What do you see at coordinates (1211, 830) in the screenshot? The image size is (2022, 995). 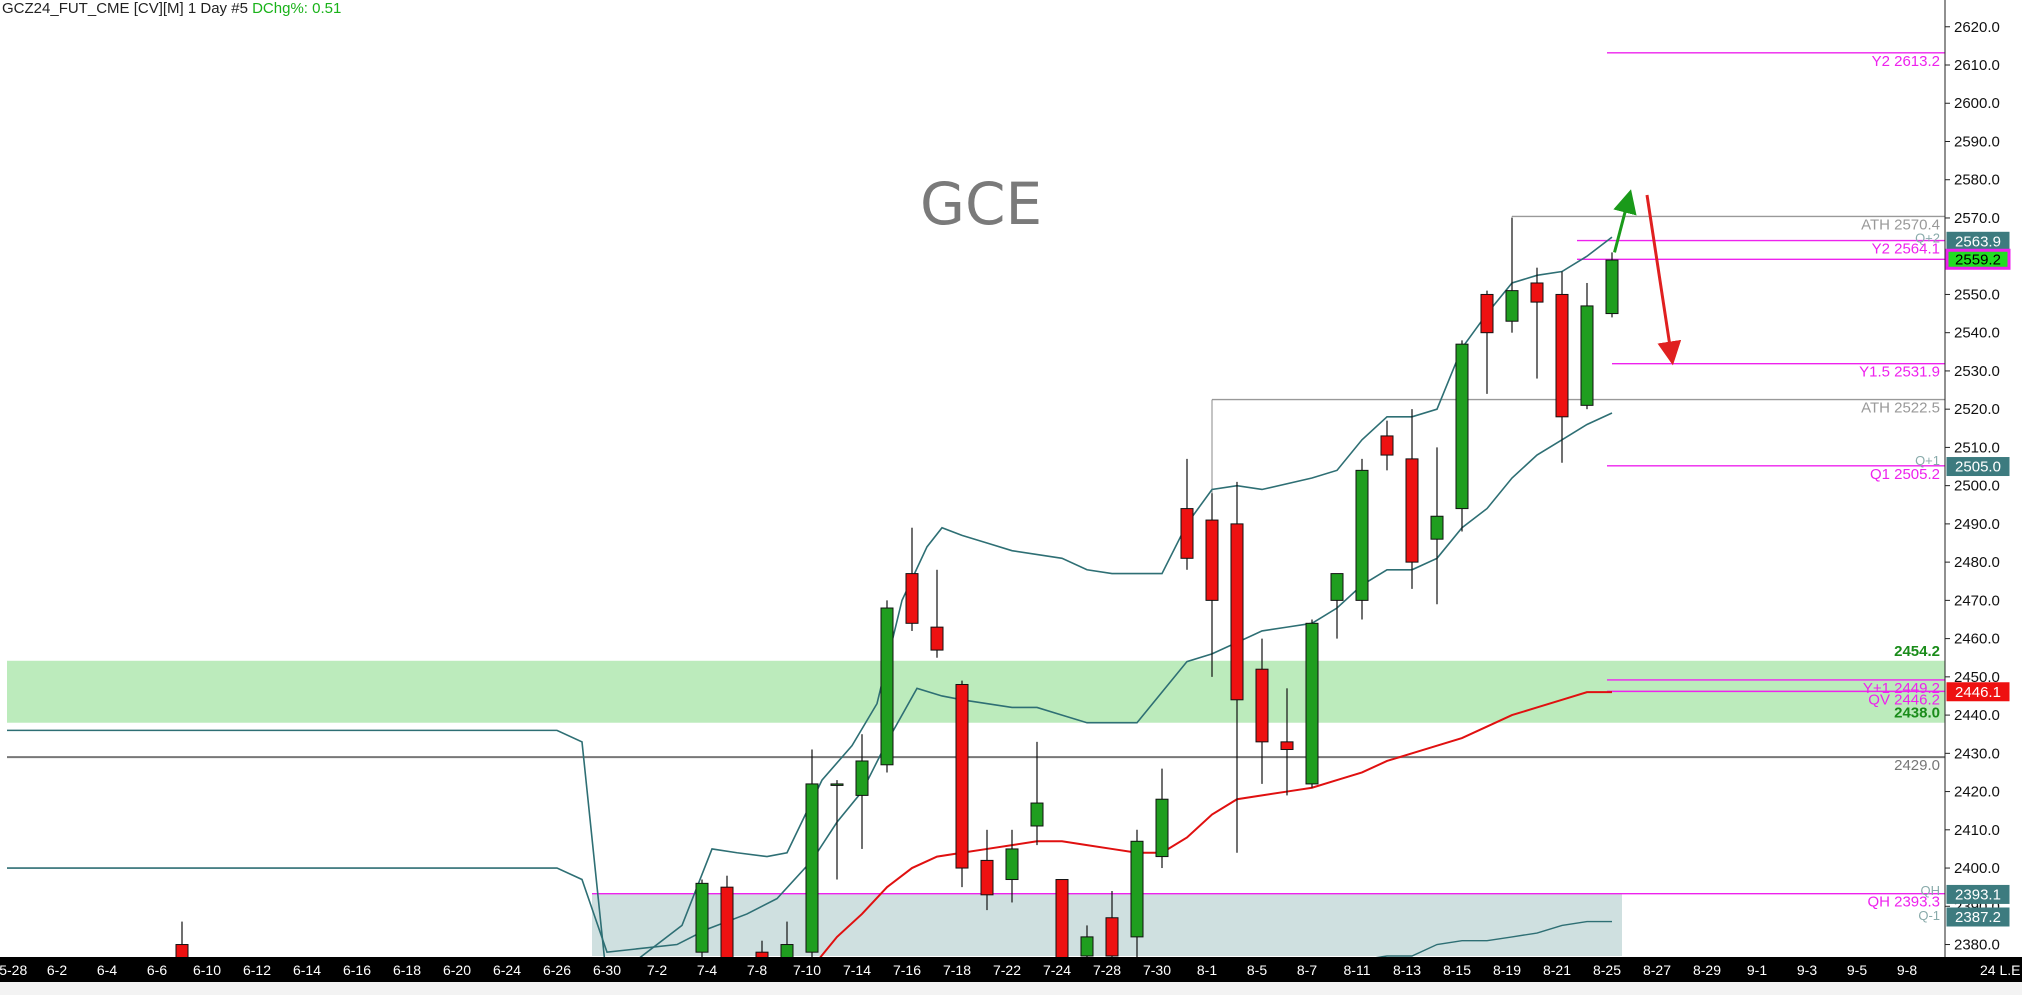 I see `moving-average-line` at bounding box center [1211, 830].